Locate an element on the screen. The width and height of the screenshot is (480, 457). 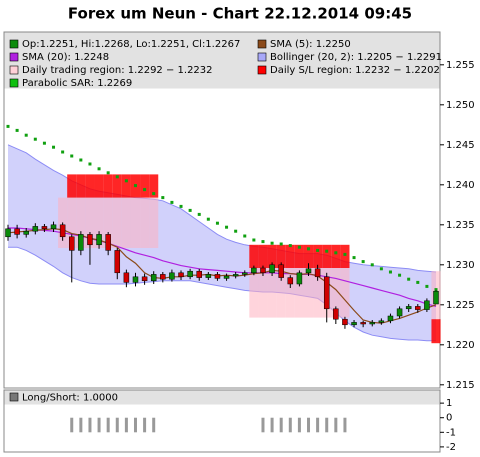
y-tick-label: 1.240 is located at coordinates (460, 185).